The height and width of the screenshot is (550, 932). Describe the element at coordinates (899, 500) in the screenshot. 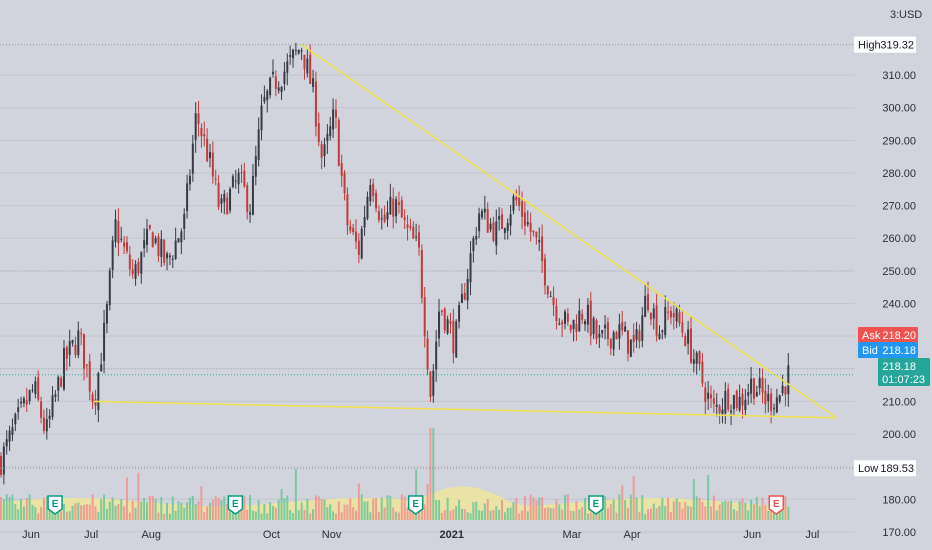

I see `price-axis-tick: 180.00` at that location.